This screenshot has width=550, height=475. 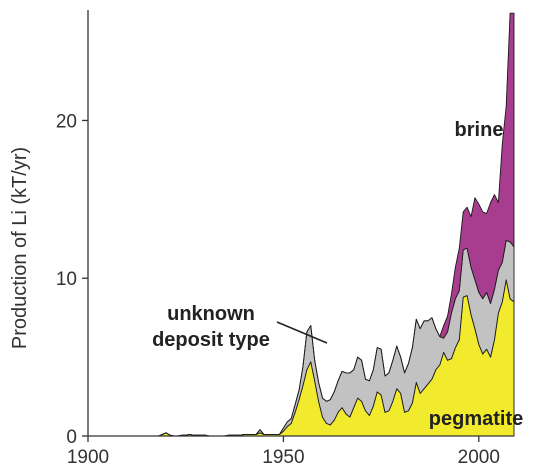 I want to click on label-unknown-deposit-type: unknown deposit type, so click(x=211, y=327).